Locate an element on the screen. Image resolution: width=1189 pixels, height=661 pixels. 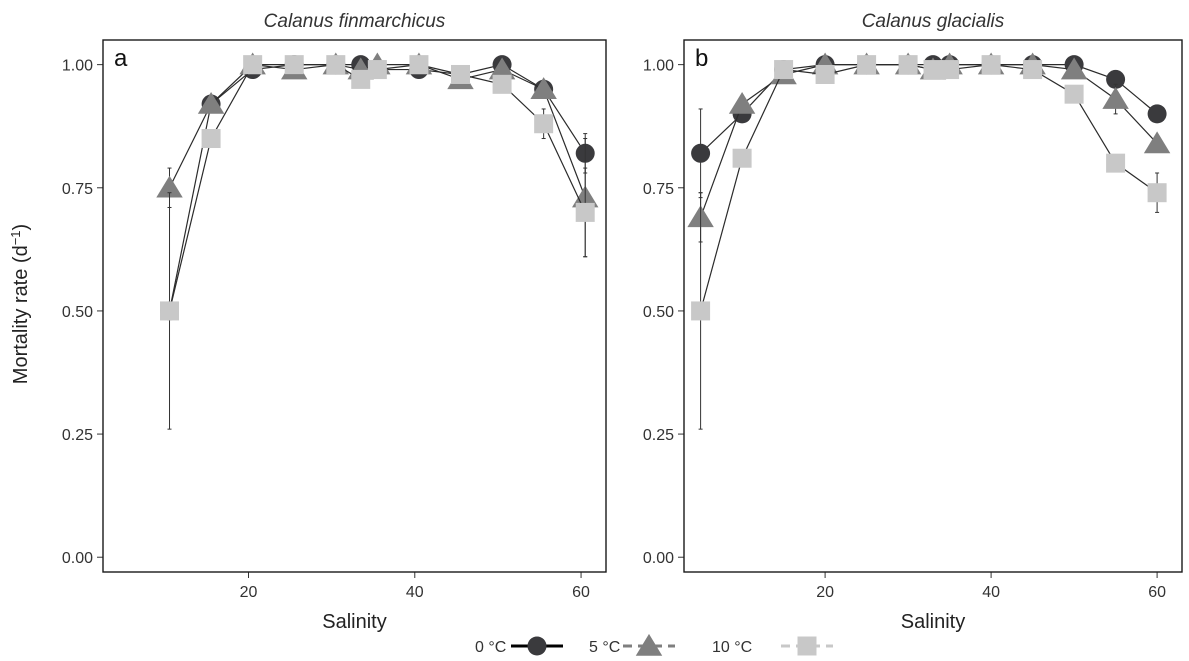
panel-title-a: Calanus finmarchicus is located at coordinates (355, 21).